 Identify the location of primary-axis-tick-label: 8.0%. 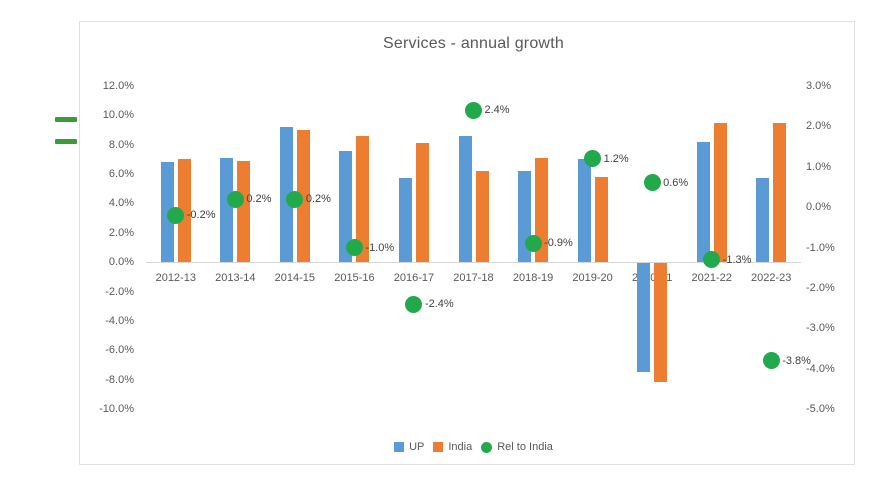
(121, 144).